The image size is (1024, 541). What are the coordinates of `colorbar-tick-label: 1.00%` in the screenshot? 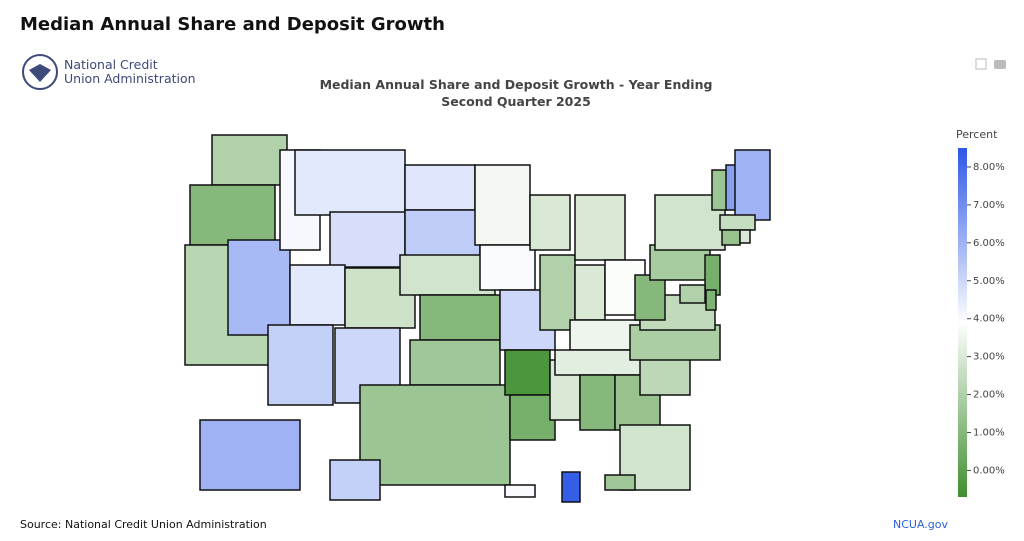 It's located at (989, 433).